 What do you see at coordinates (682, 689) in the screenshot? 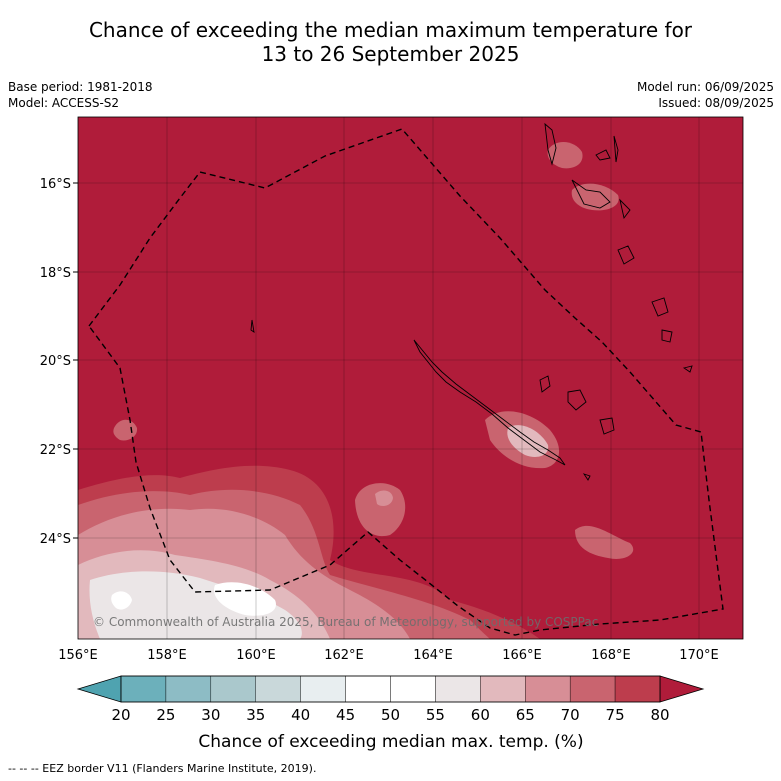
I see `colorbar-extend-high` at bounding box center [682, 689].